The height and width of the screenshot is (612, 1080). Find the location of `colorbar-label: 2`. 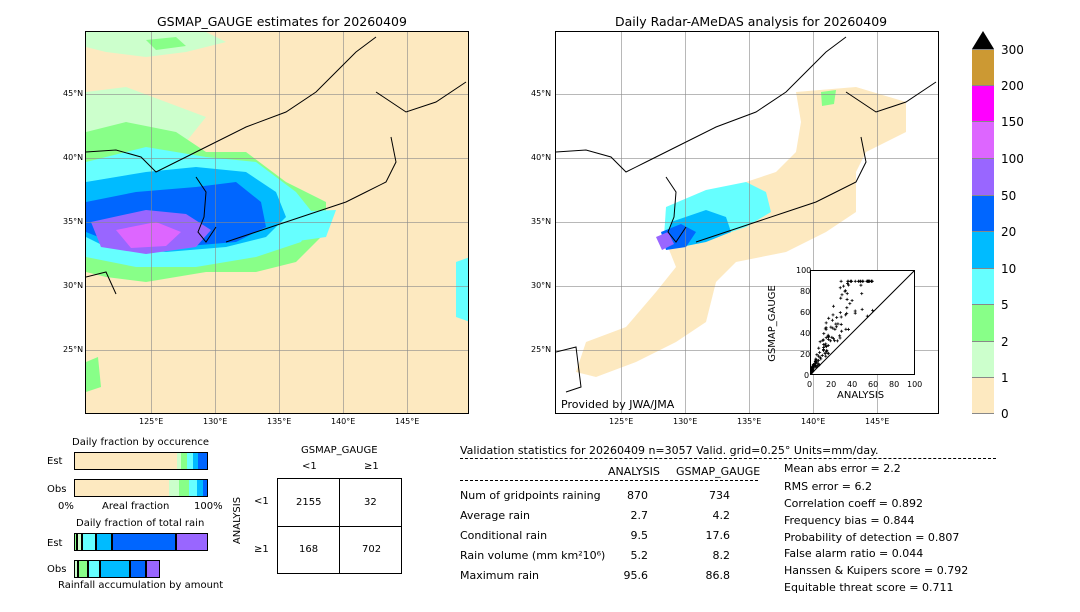

colorbar-label: 2 is located at coordinates (1005, 342).